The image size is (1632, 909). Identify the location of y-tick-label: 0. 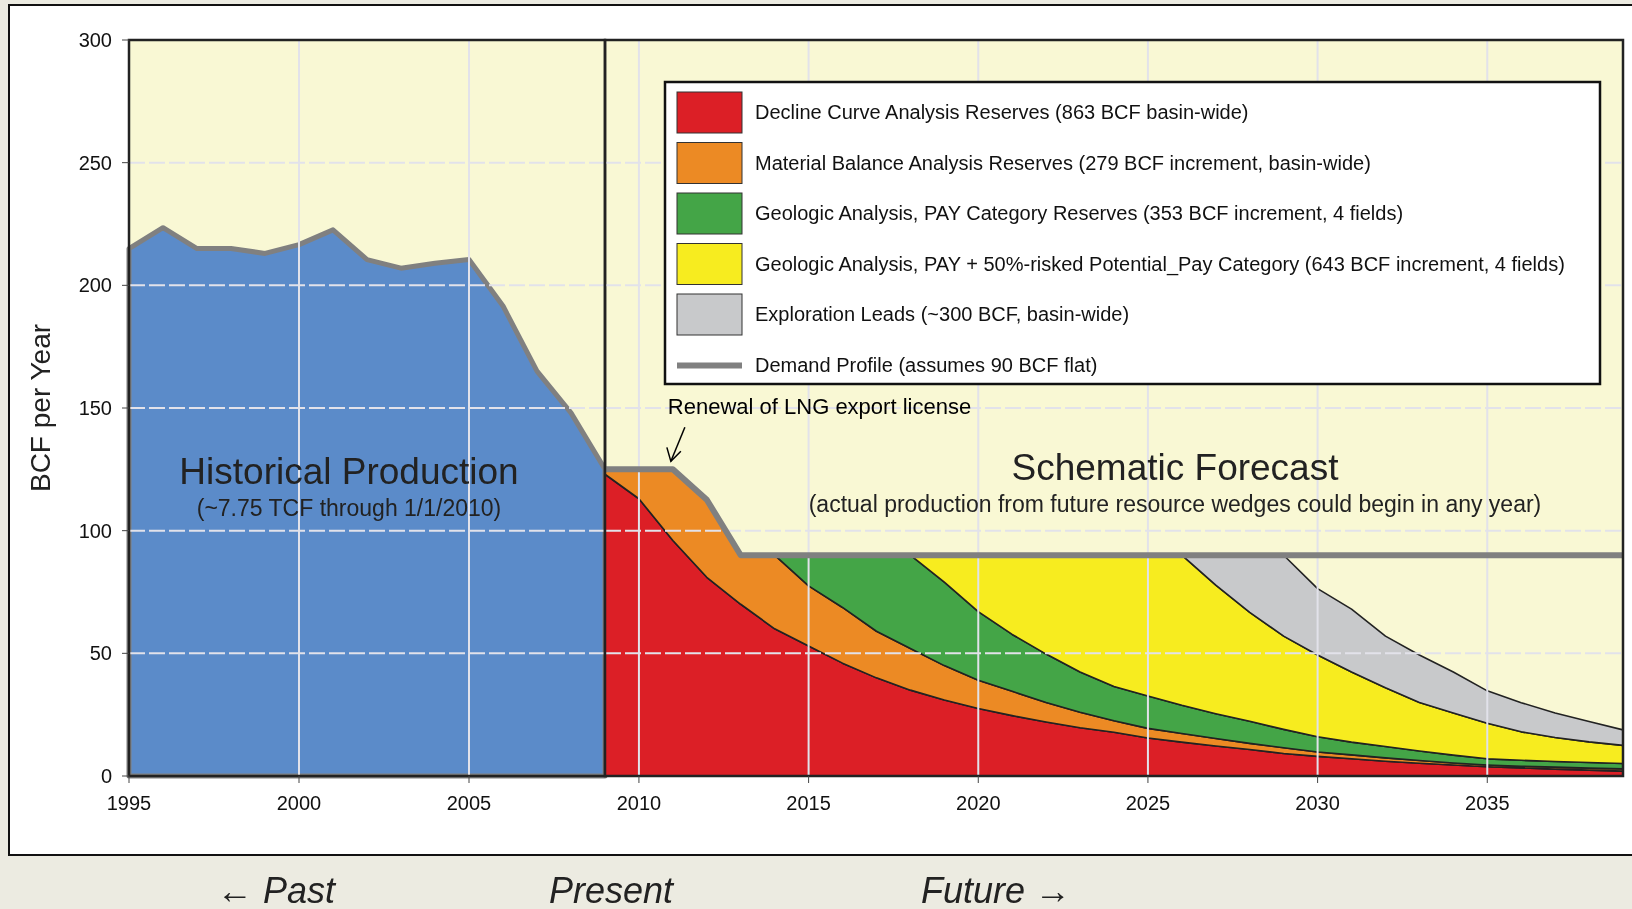
(106, 776).